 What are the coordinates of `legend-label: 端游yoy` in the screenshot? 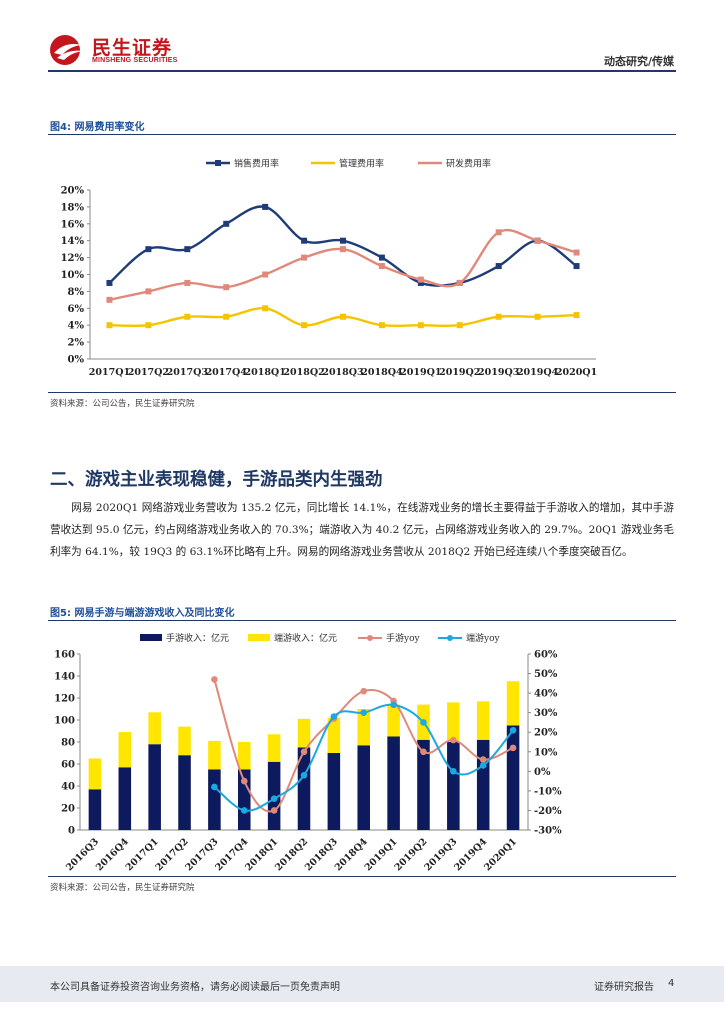 It's located at (483, 638).